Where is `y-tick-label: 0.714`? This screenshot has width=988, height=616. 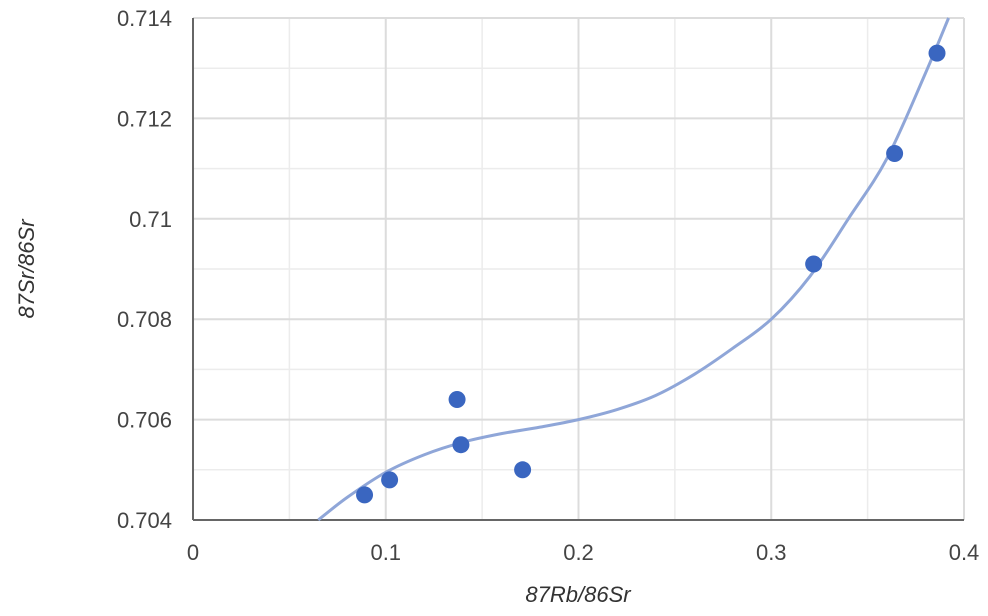
y-tick-label: 0.714 is located at coordinates (144, 18).